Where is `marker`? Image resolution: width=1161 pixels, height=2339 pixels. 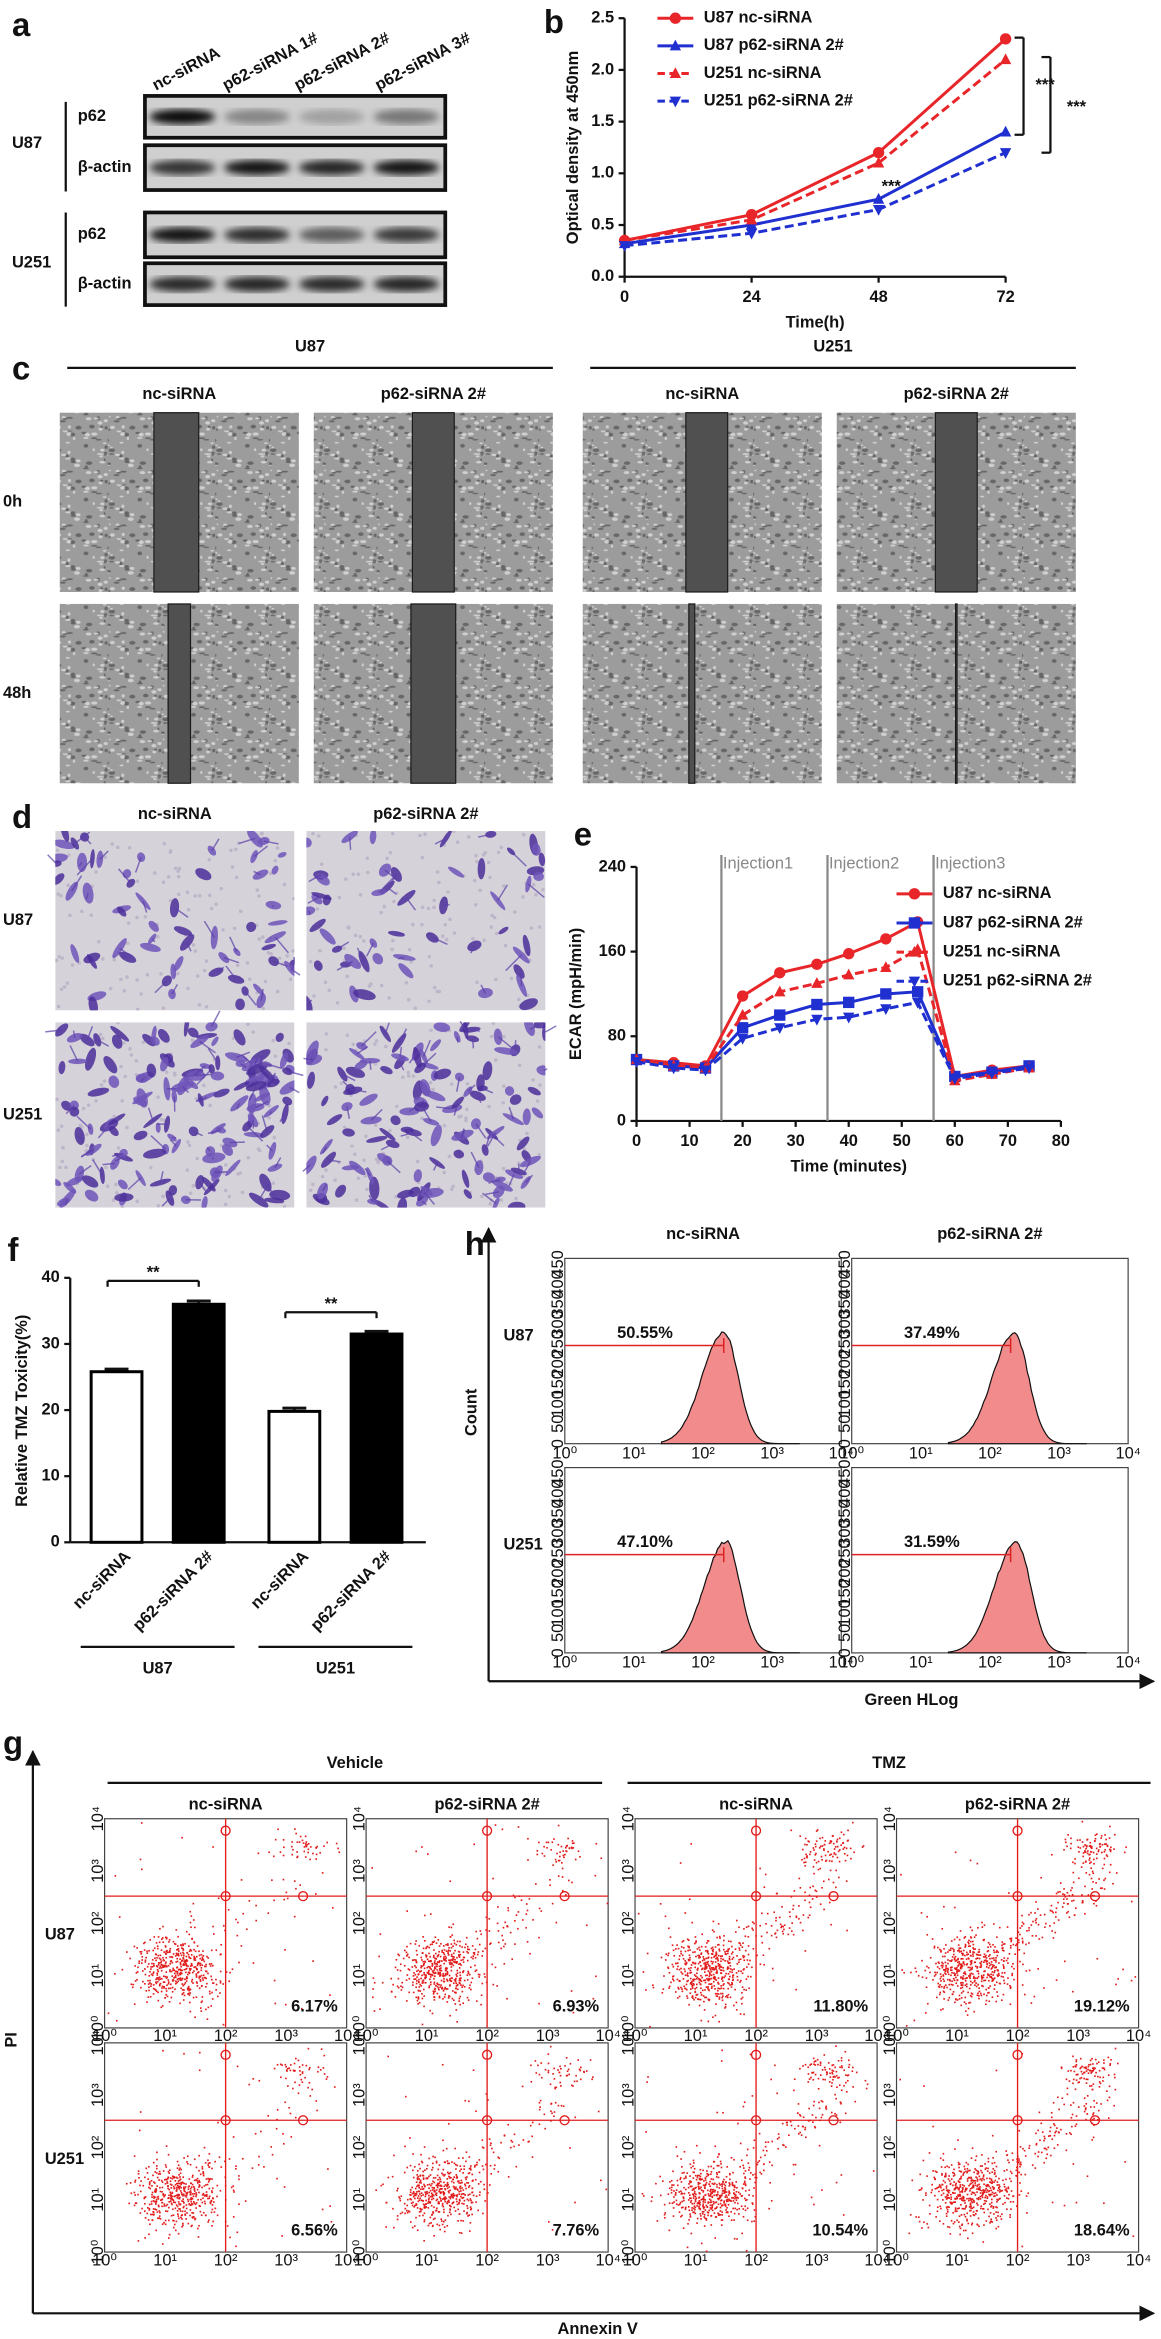 marker is located at coordinates (878, 152).